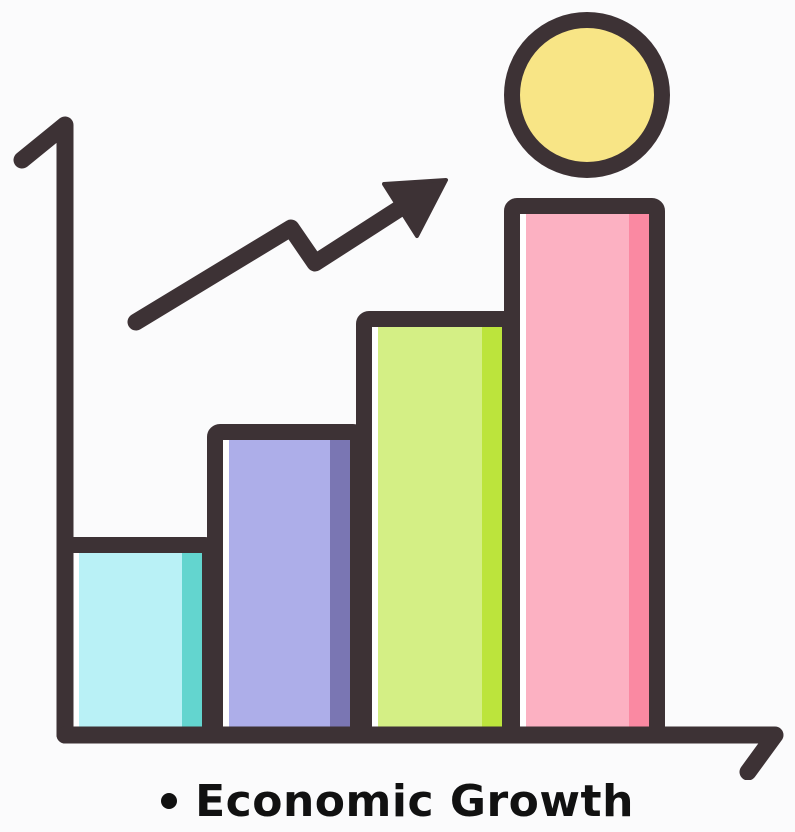  I want to click on trend-arrow-line, so click(276, 260).